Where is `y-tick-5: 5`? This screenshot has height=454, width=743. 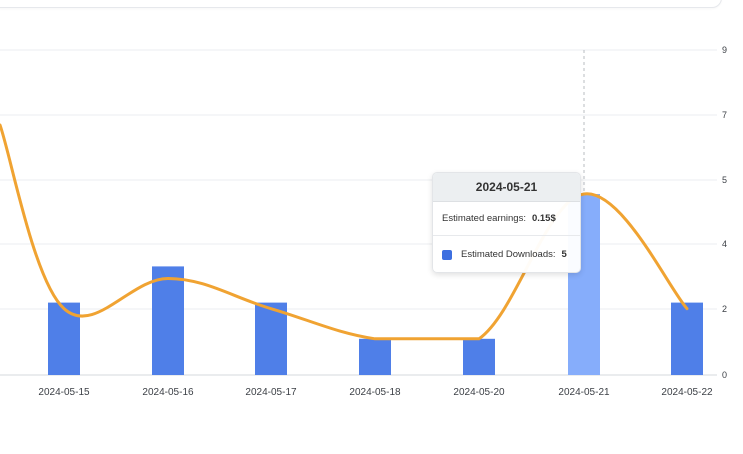
y-tick-5: 5 is located at coordinates (724, 180).